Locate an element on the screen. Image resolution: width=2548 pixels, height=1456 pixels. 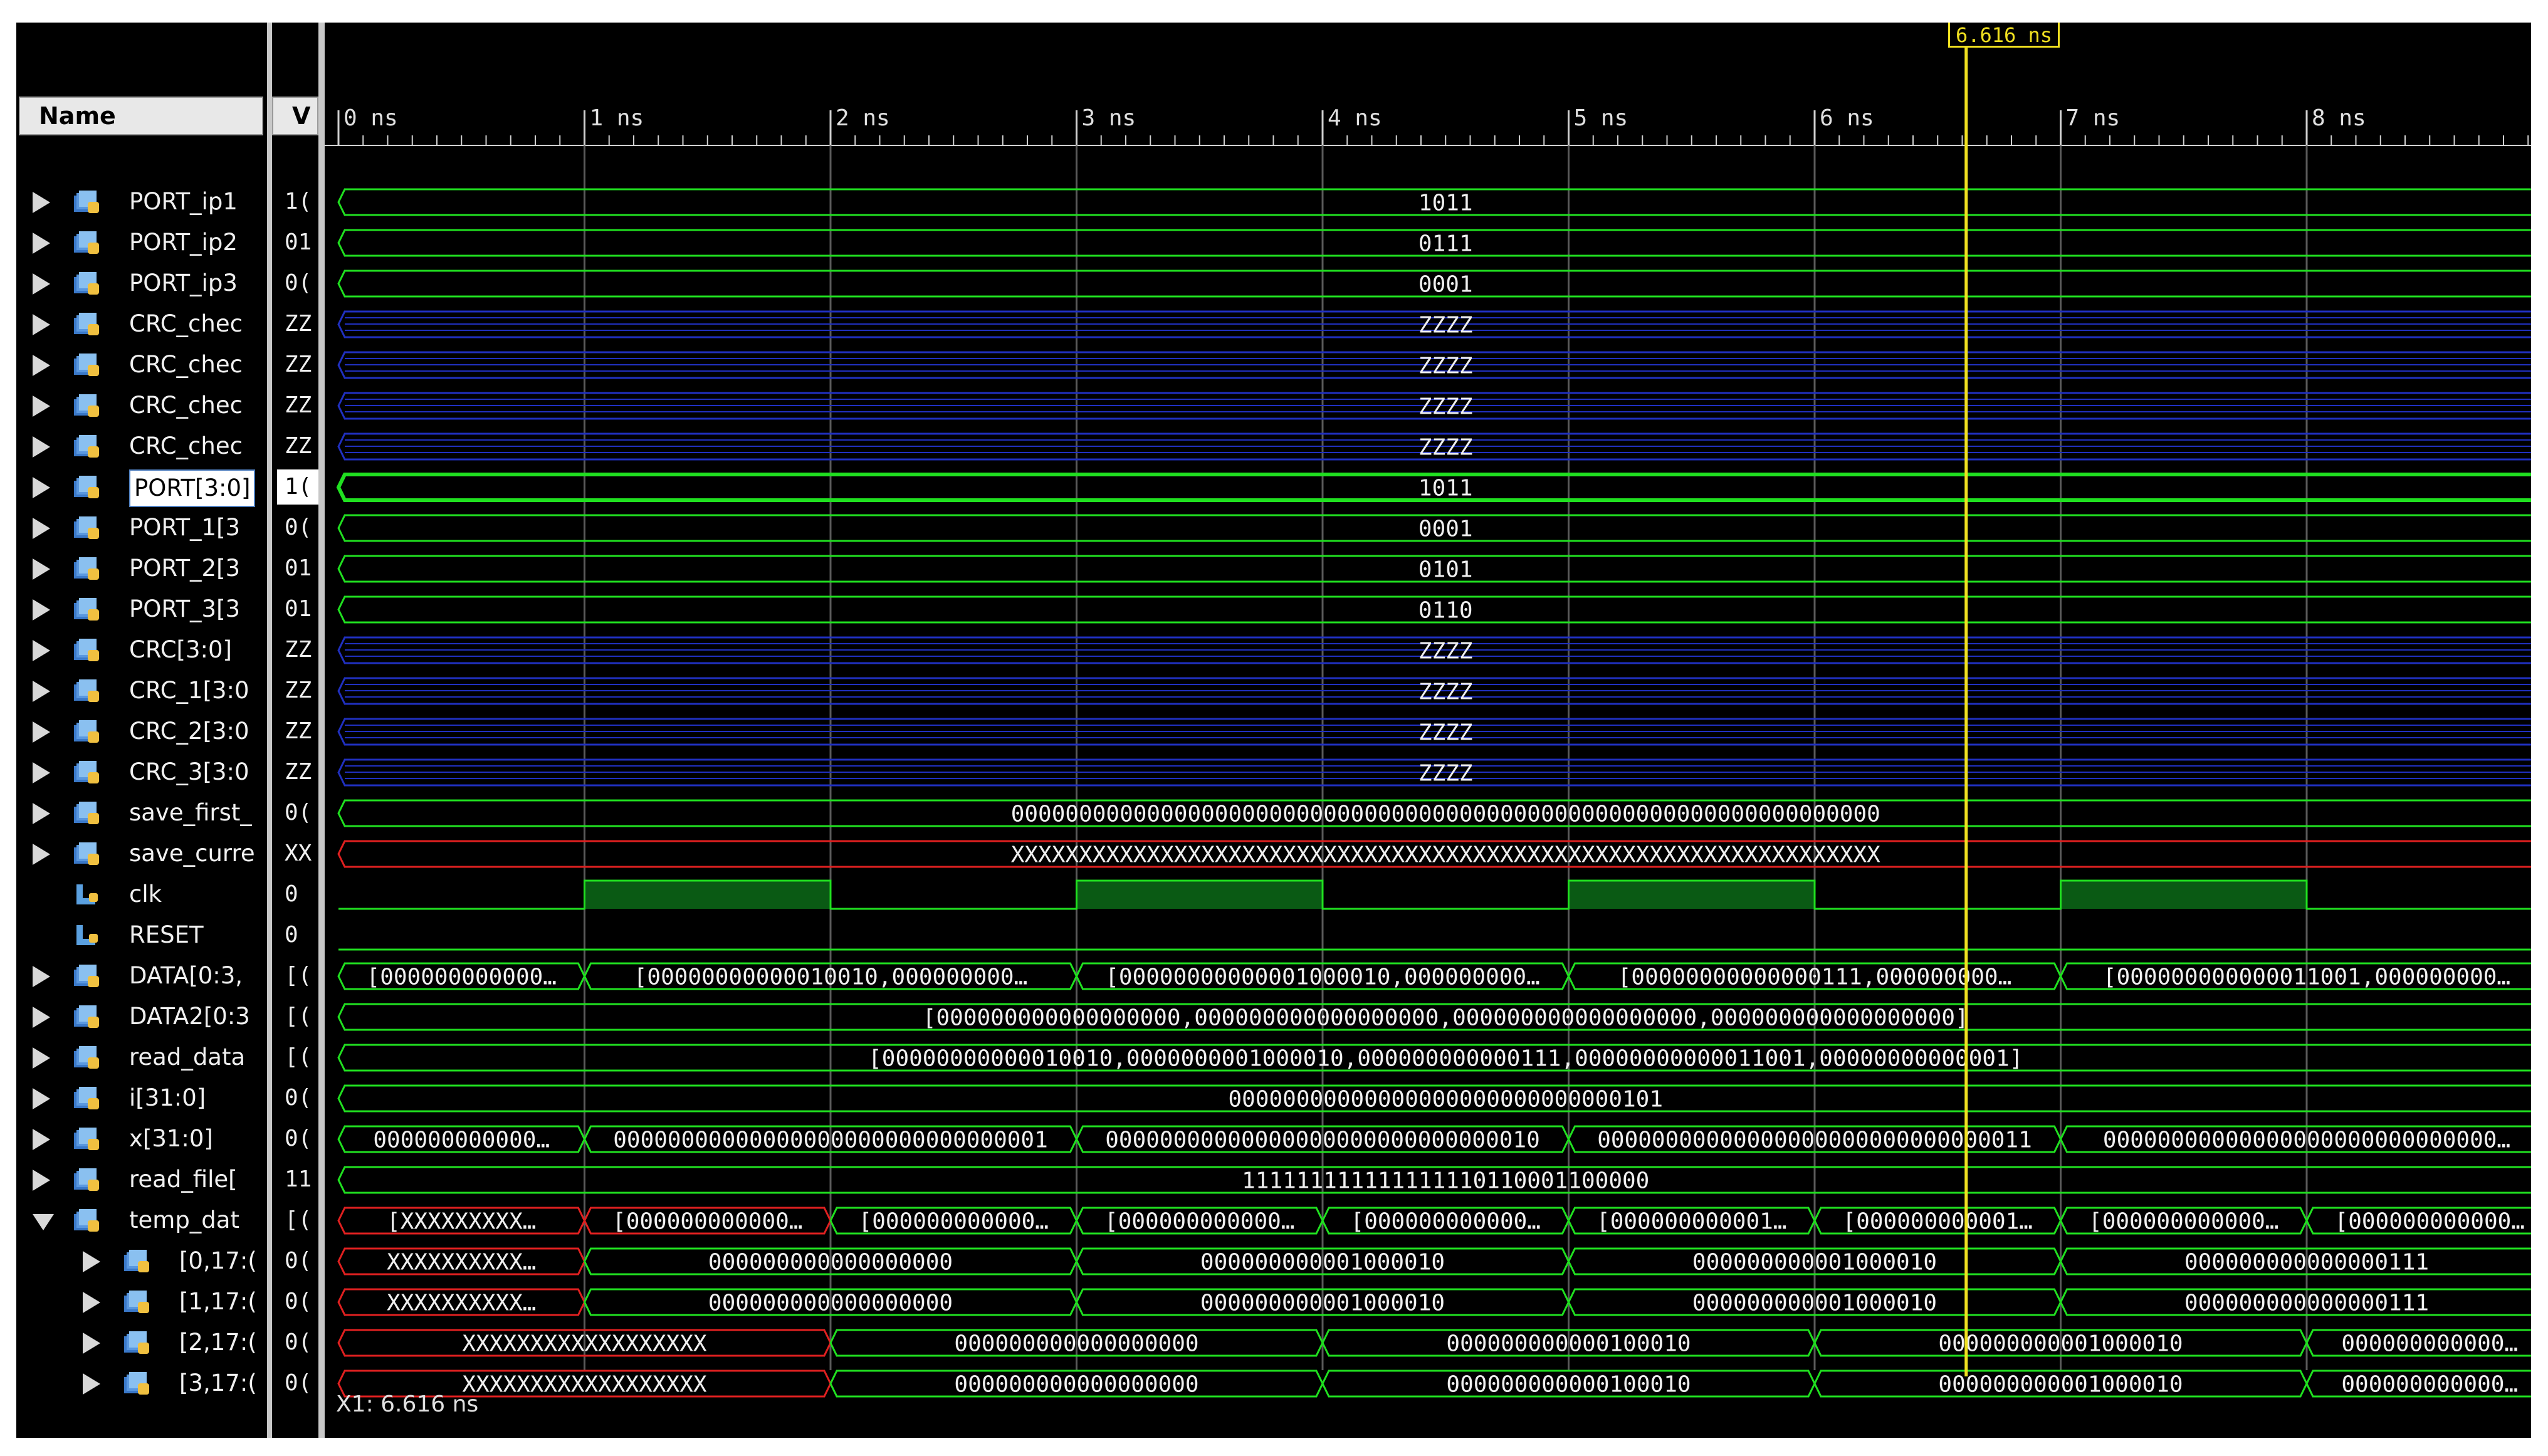
signal-row: PORT_1[3 is located at coordinates (141, 528).